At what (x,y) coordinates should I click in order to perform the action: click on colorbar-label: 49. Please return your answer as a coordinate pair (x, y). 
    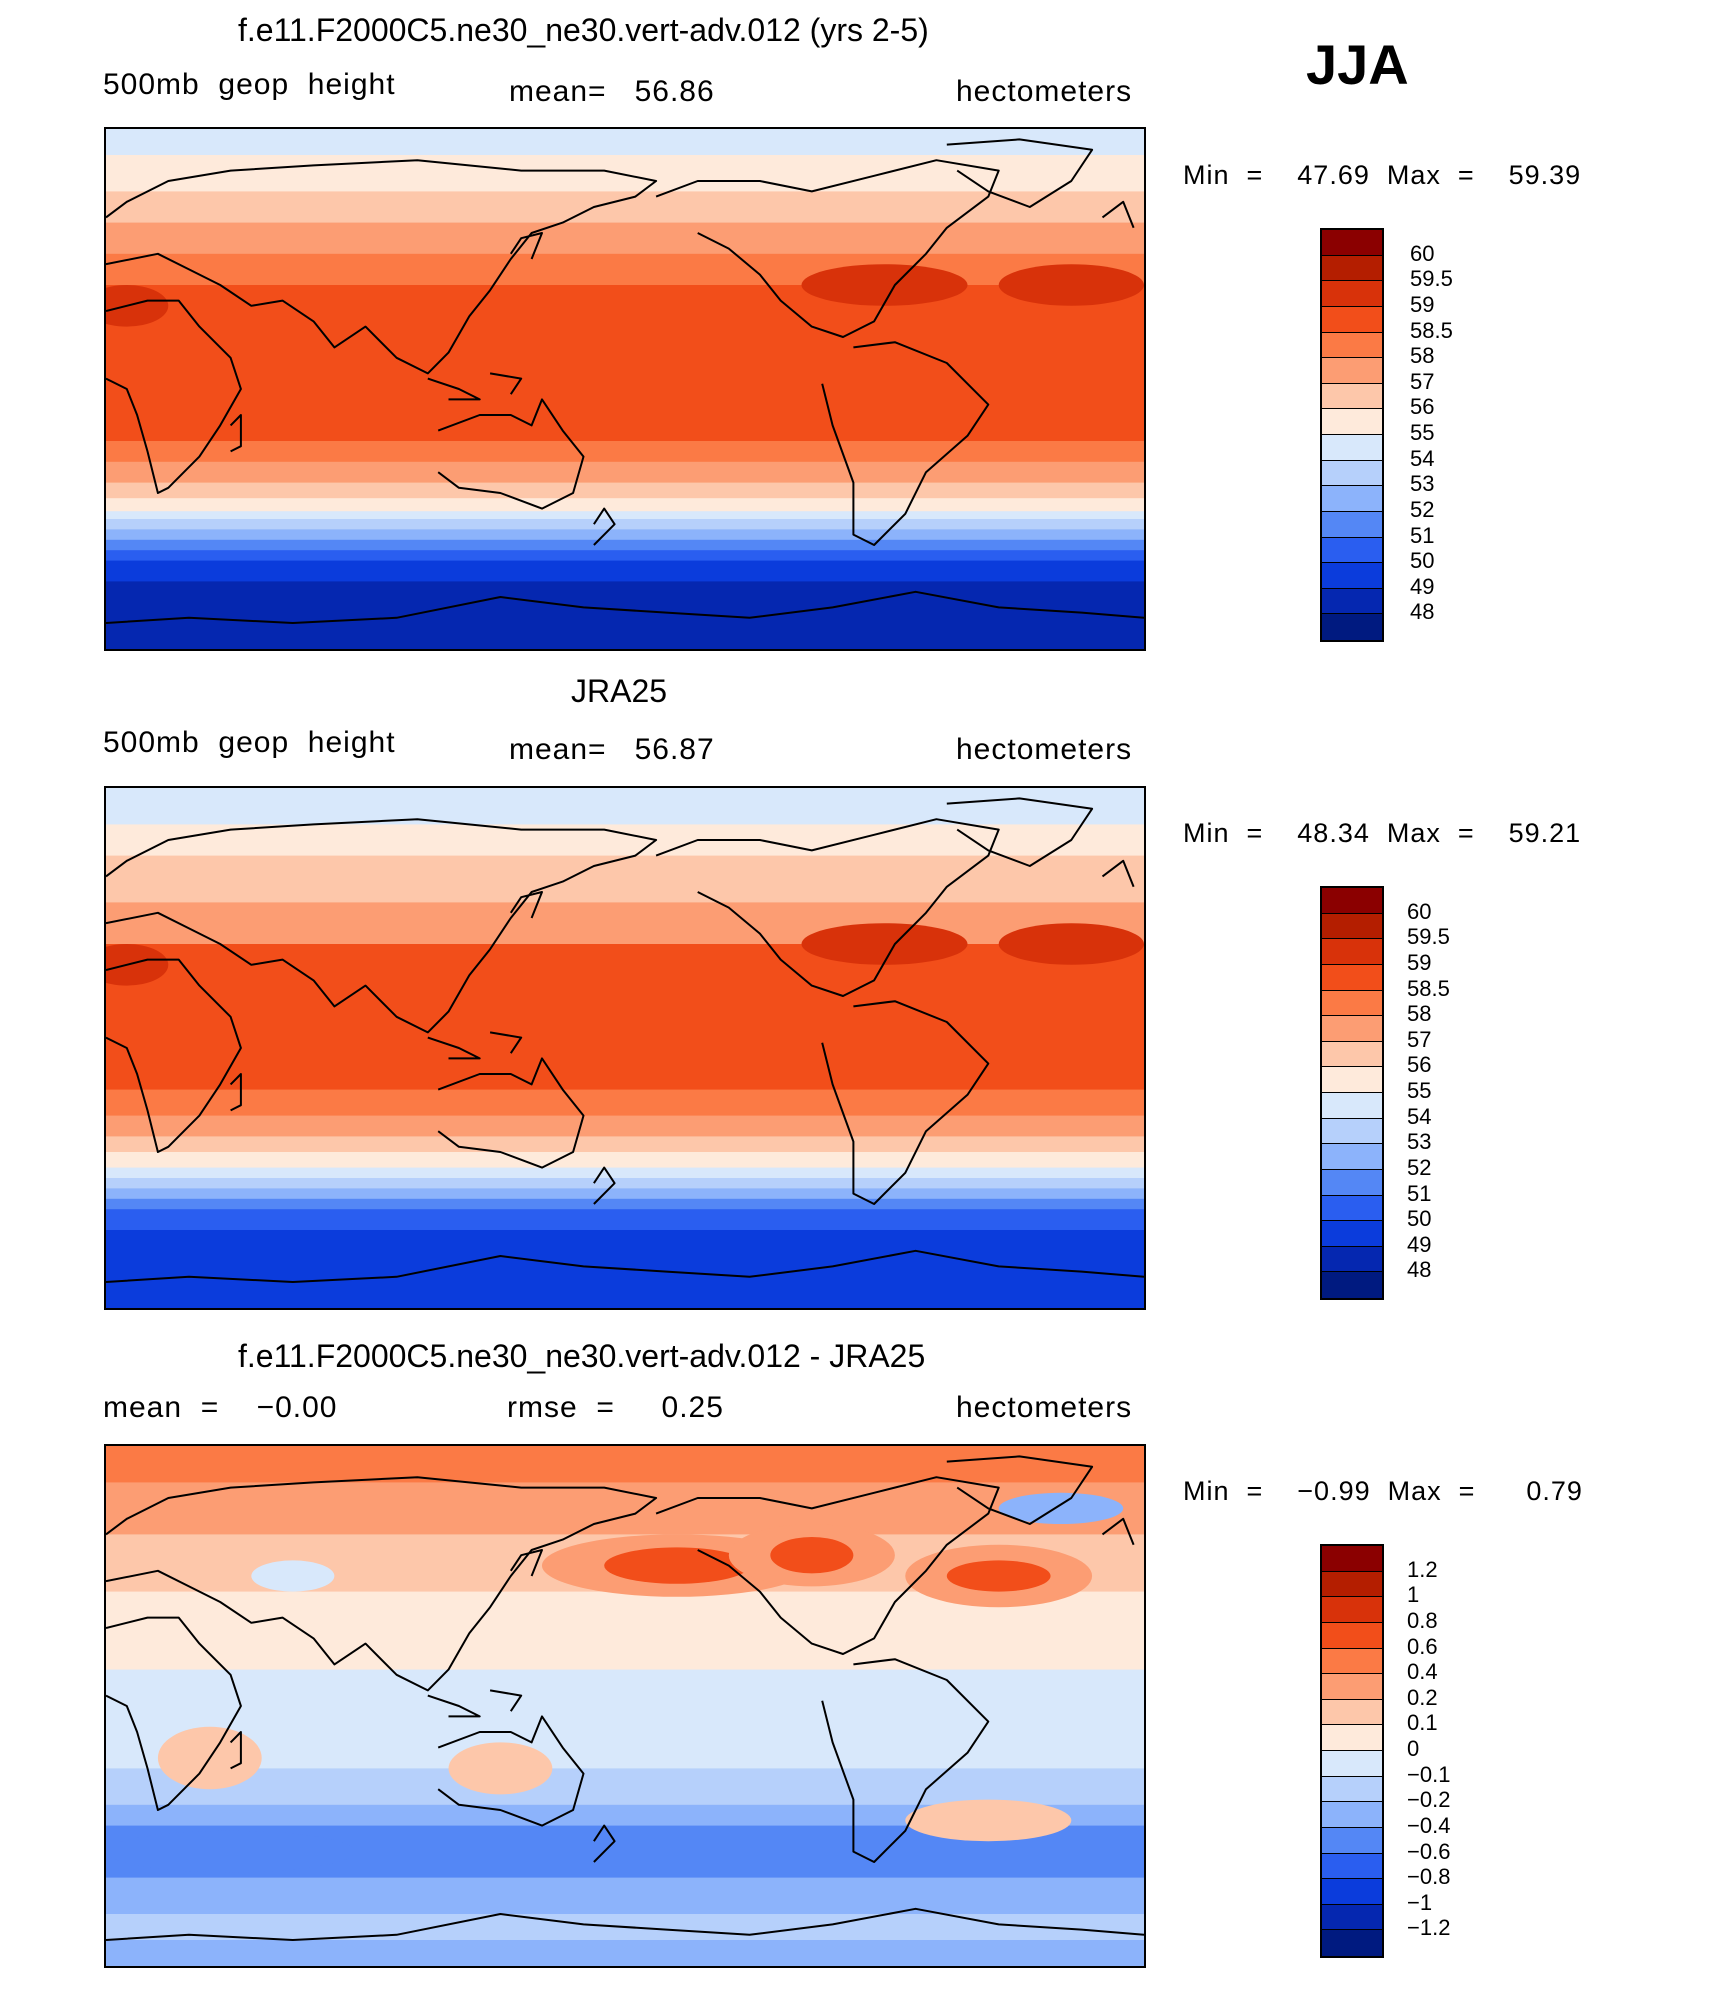
    Looking at the image, I should click on (1422, 586).